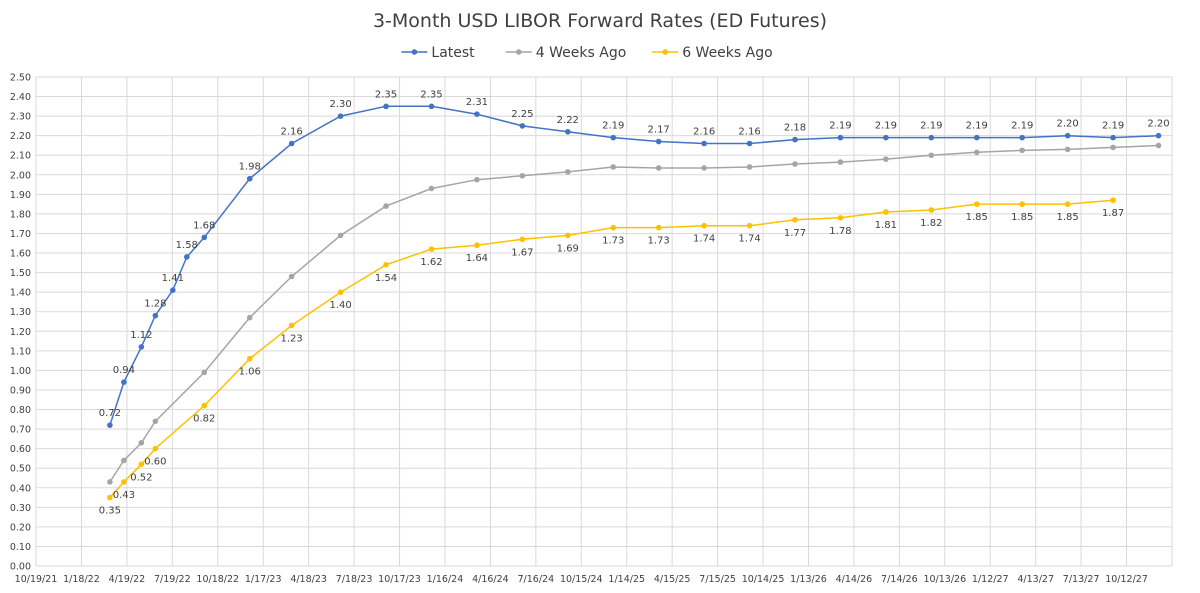 The image size is (1200, 593). I want to click on data-label: 2.17, so click(659, 130).